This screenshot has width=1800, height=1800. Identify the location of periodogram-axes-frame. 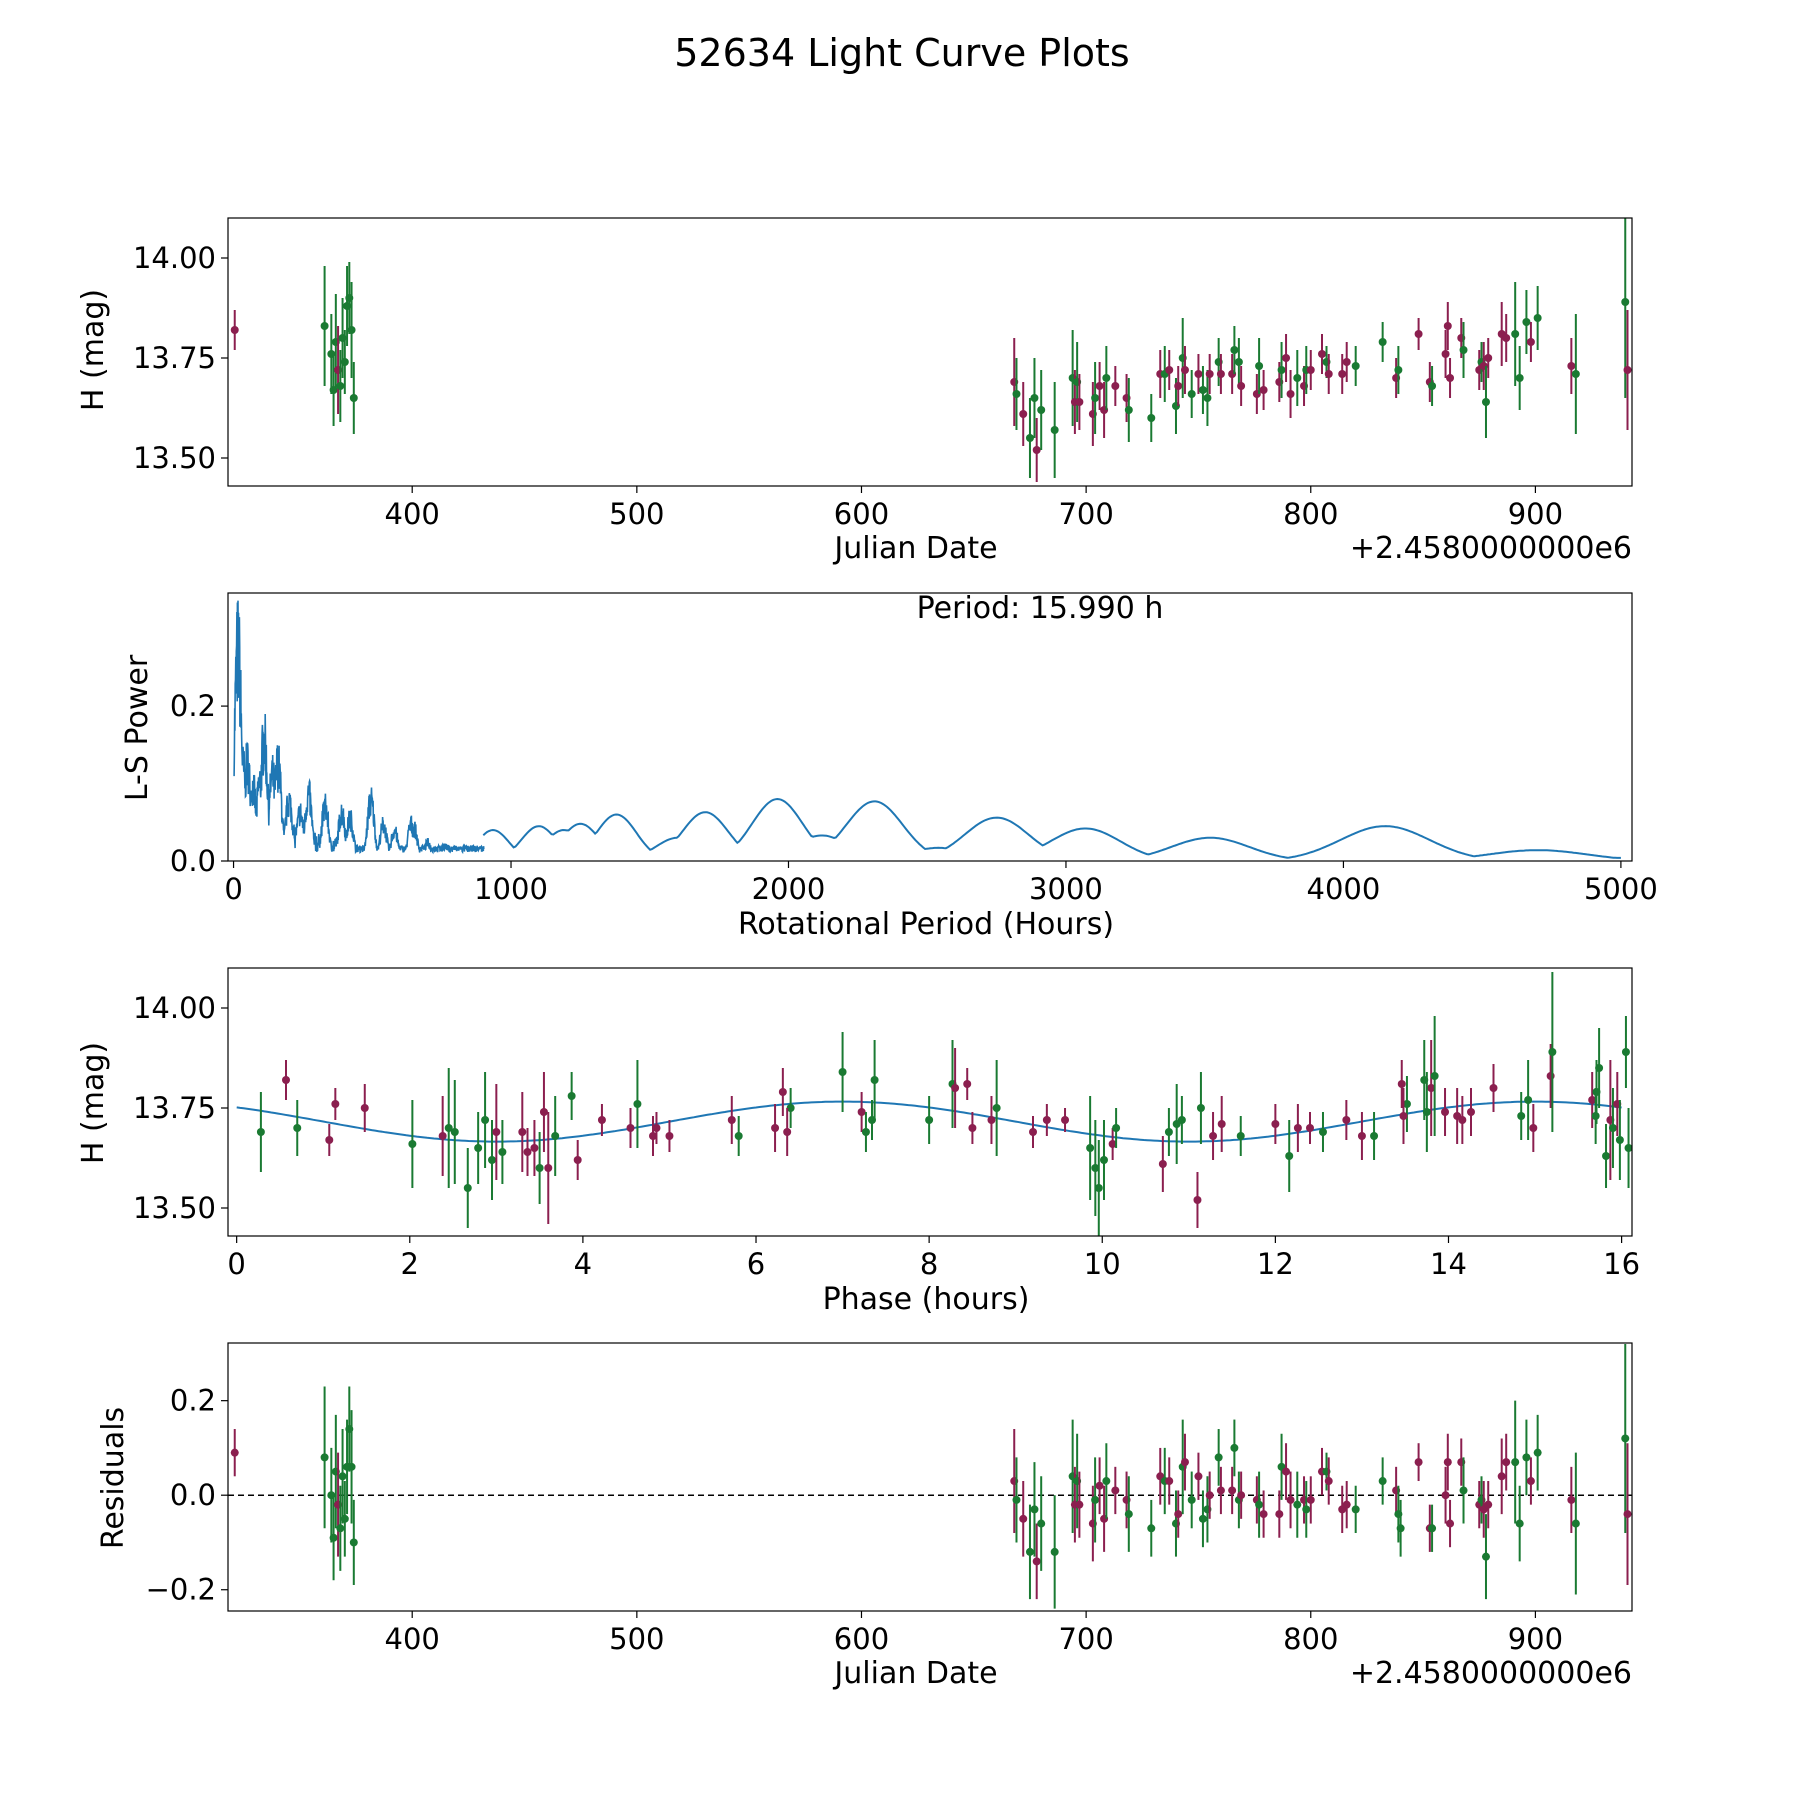
(930, 727).